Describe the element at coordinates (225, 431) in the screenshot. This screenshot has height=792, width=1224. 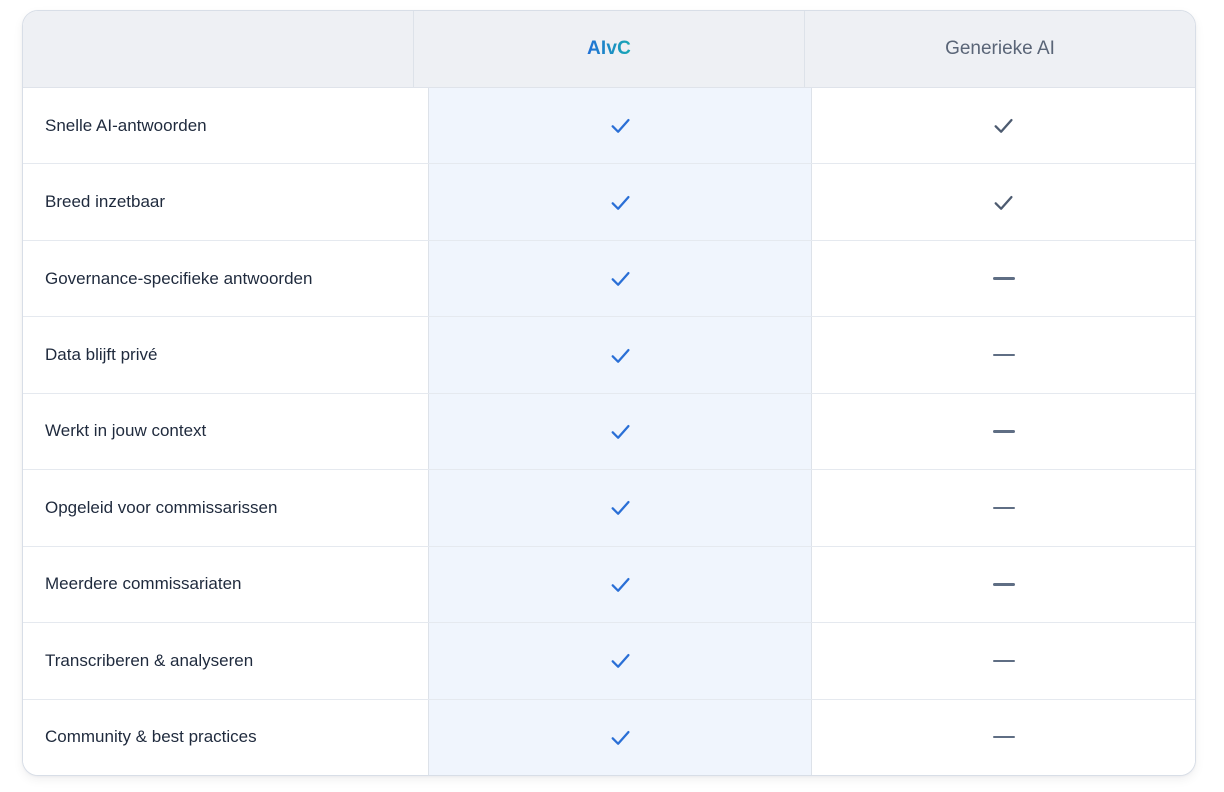
I see `feature-cell: Werkt in jouw context` at that location.